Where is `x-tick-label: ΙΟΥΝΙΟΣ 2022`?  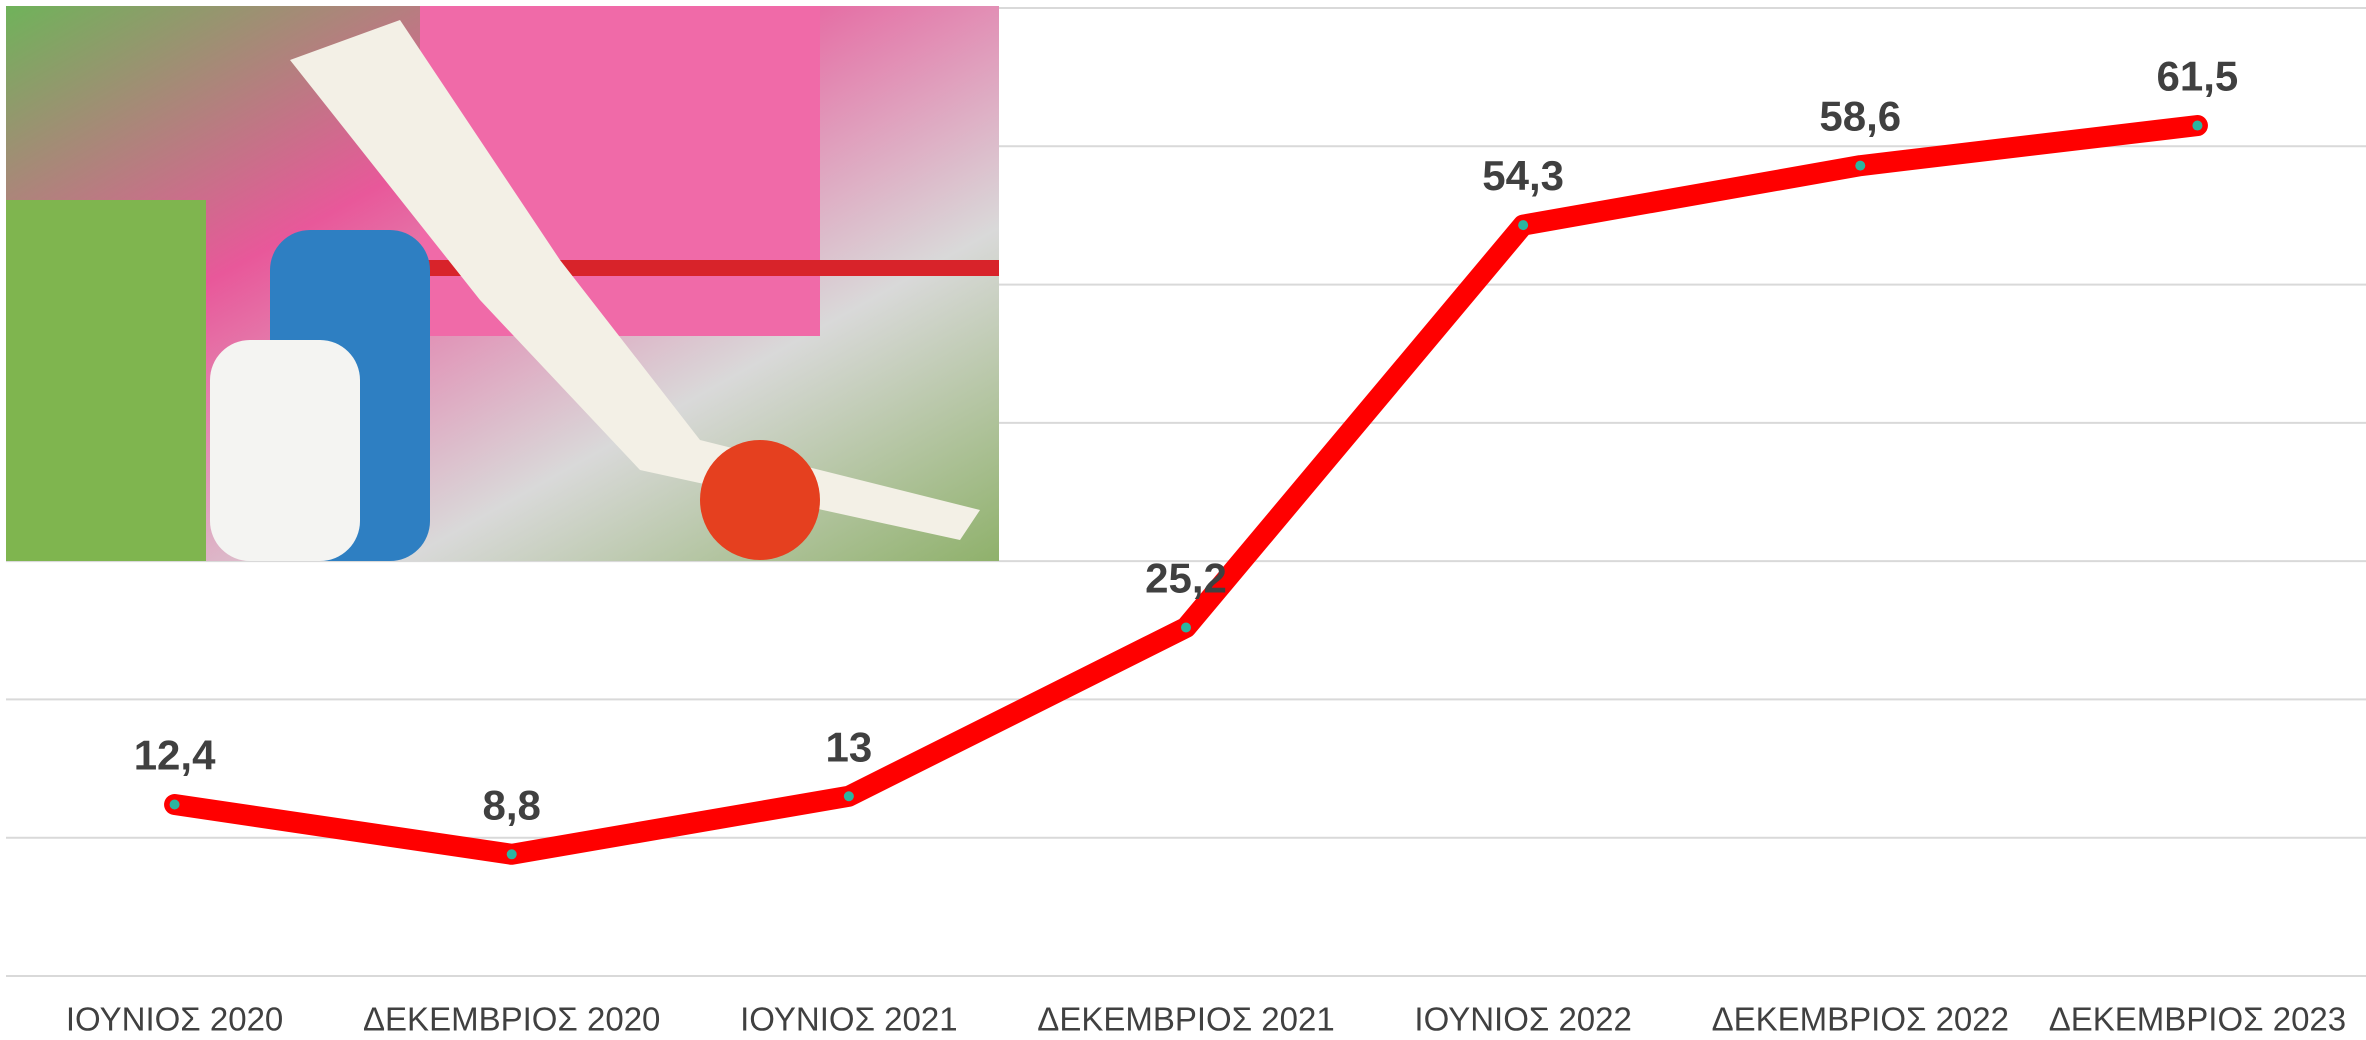 x-tick-label: ΙΟΥΝΙΟΣ 2022 is located at coordinates (1522, 1019).